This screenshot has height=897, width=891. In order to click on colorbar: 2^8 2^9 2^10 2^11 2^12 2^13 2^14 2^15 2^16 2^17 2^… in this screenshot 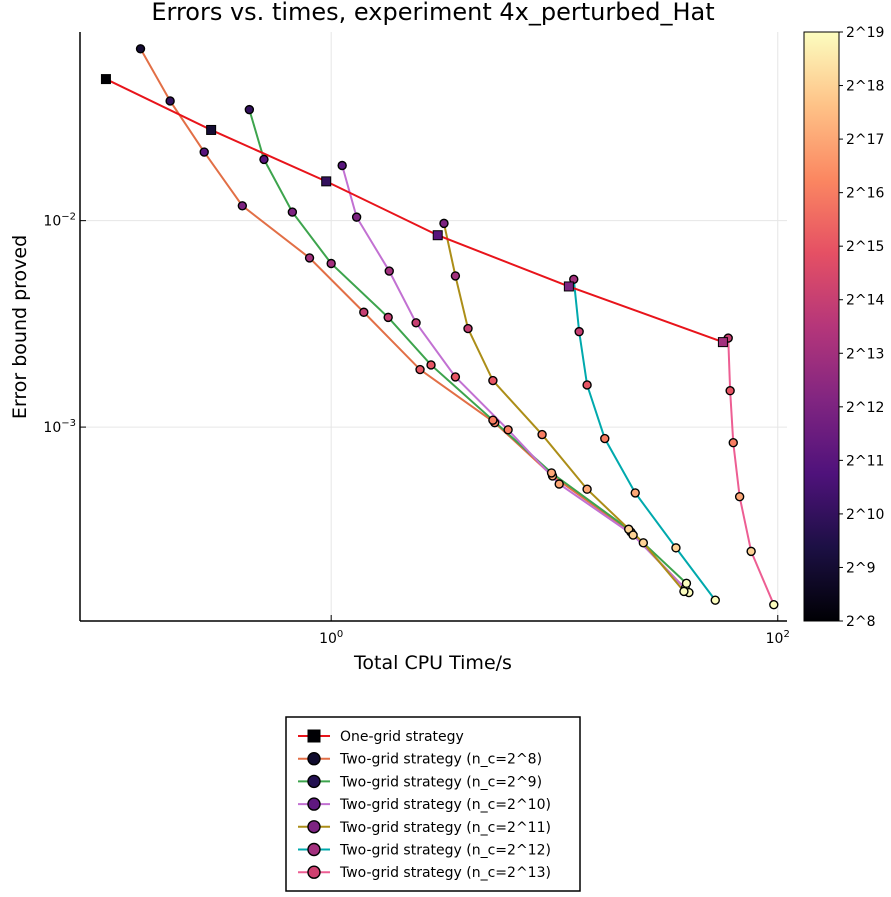, I will do `click(844, 327)`.